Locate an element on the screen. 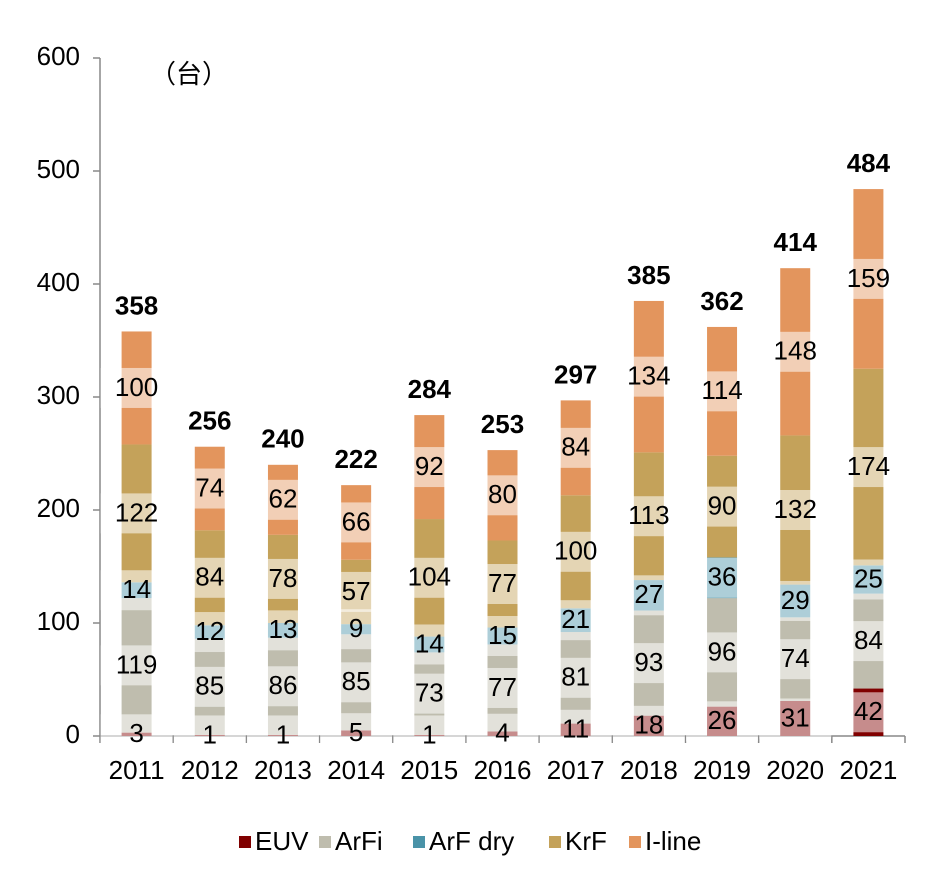 The width and height of the screenshot is (930, 873). value-label: 148 is located at coordinates (795, 351).